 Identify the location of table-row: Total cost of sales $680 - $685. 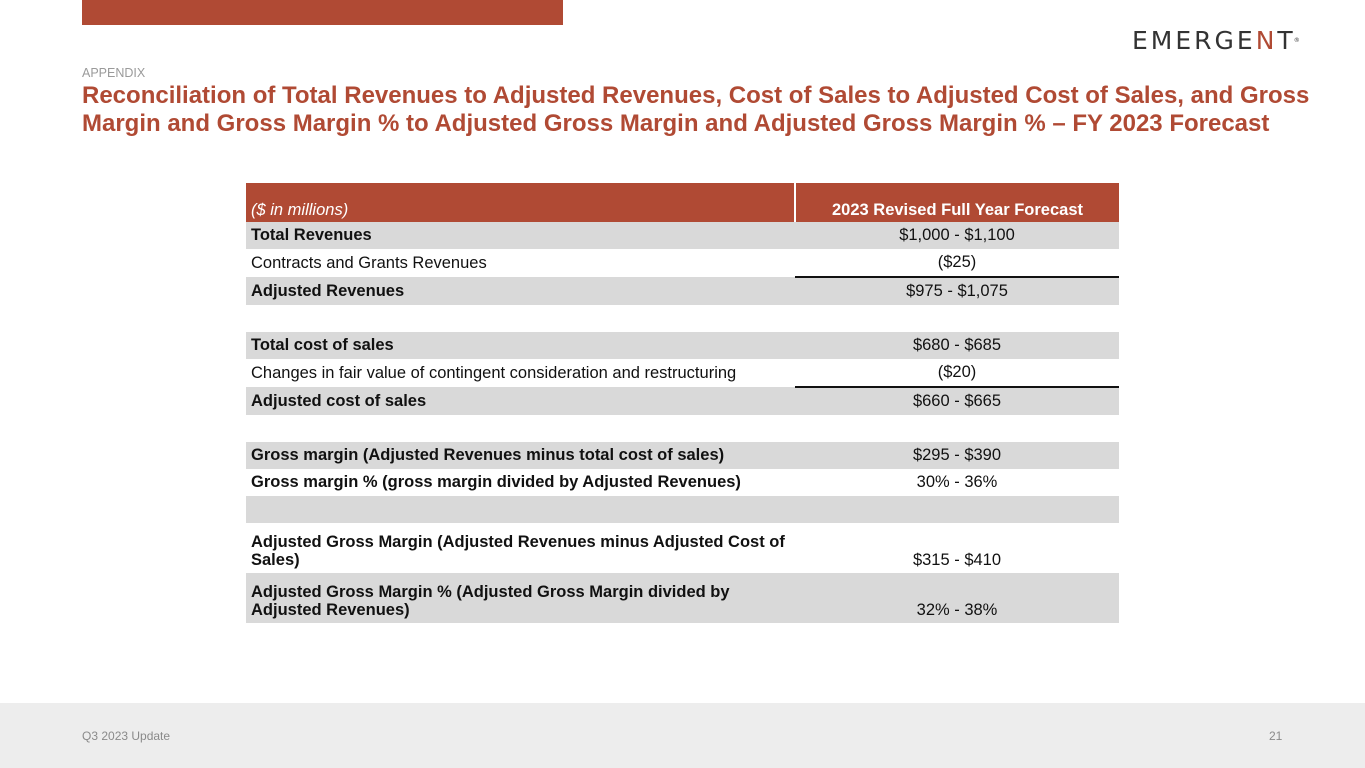
(682, 345).